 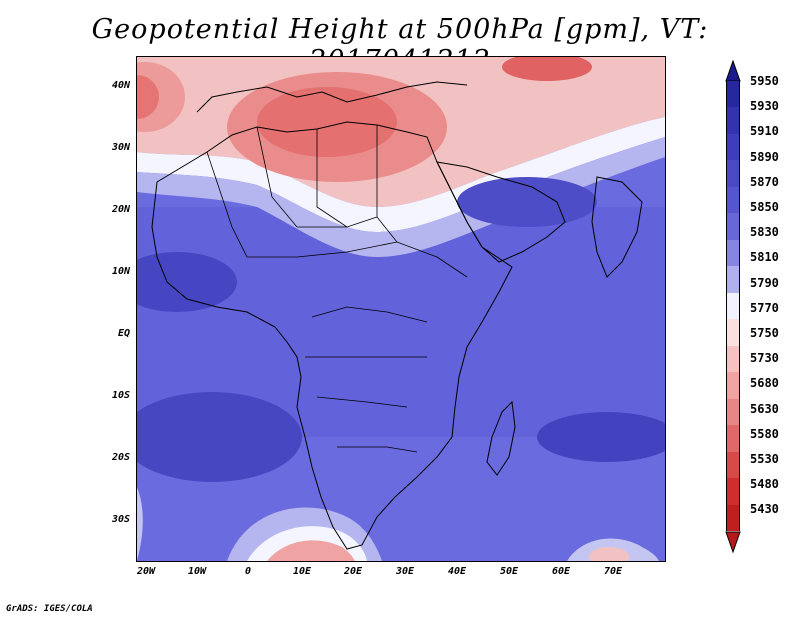 I want to click on colorbar-level-label: 5810, so click(x=764, y=257).